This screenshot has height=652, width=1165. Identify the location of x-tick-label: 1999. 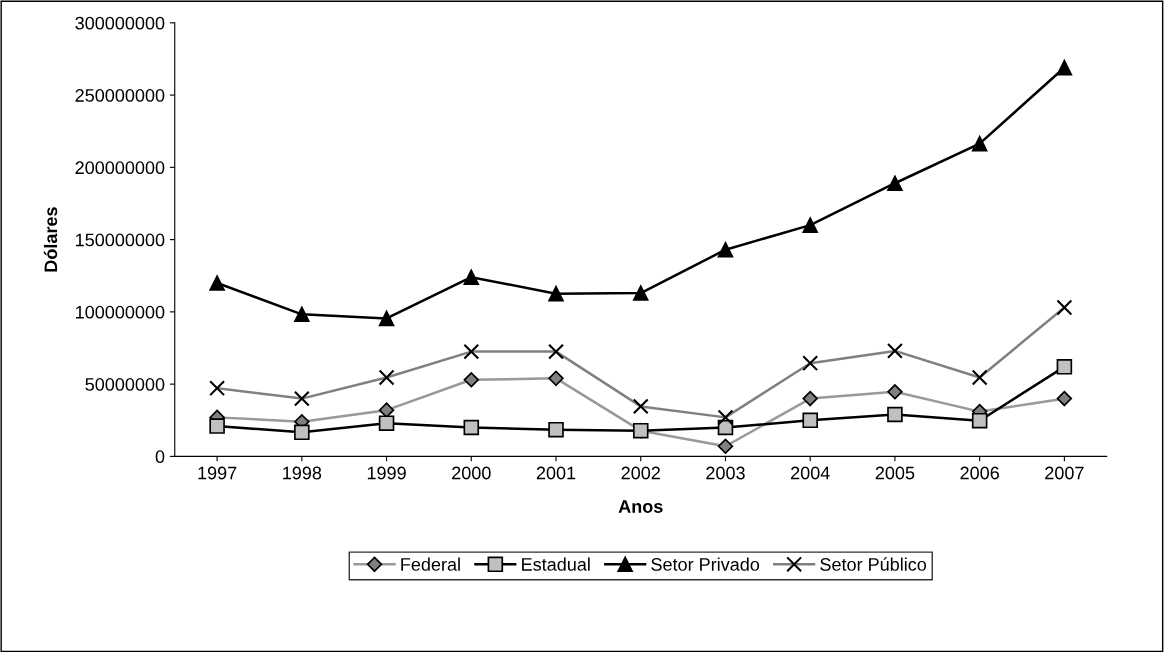
(386, 473).